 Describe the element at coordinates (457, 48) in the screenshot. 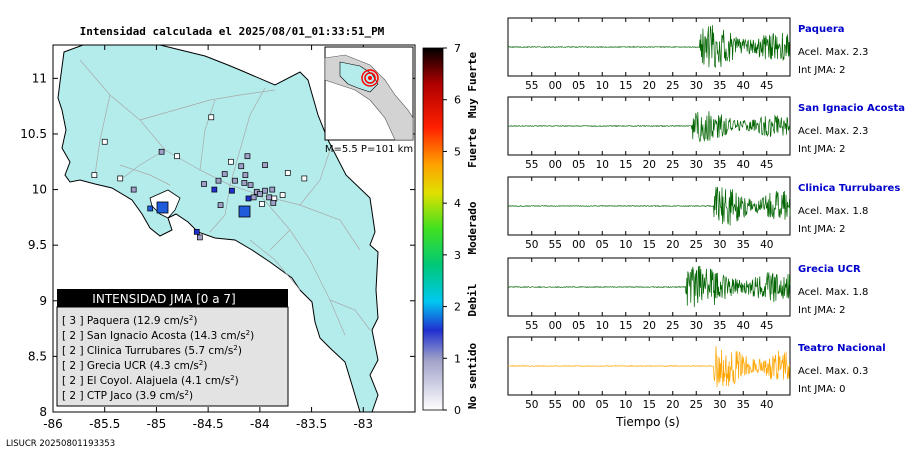

I see `colorbar-tick-label: 7` at that location.